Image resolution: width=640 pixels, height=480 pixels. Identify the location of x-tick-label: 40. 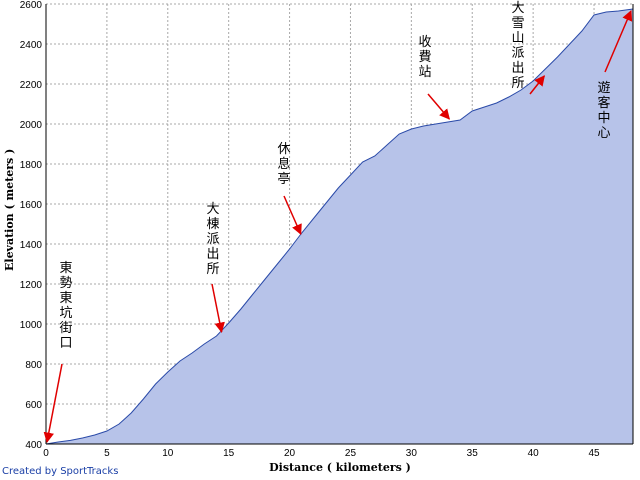
(534, 453).